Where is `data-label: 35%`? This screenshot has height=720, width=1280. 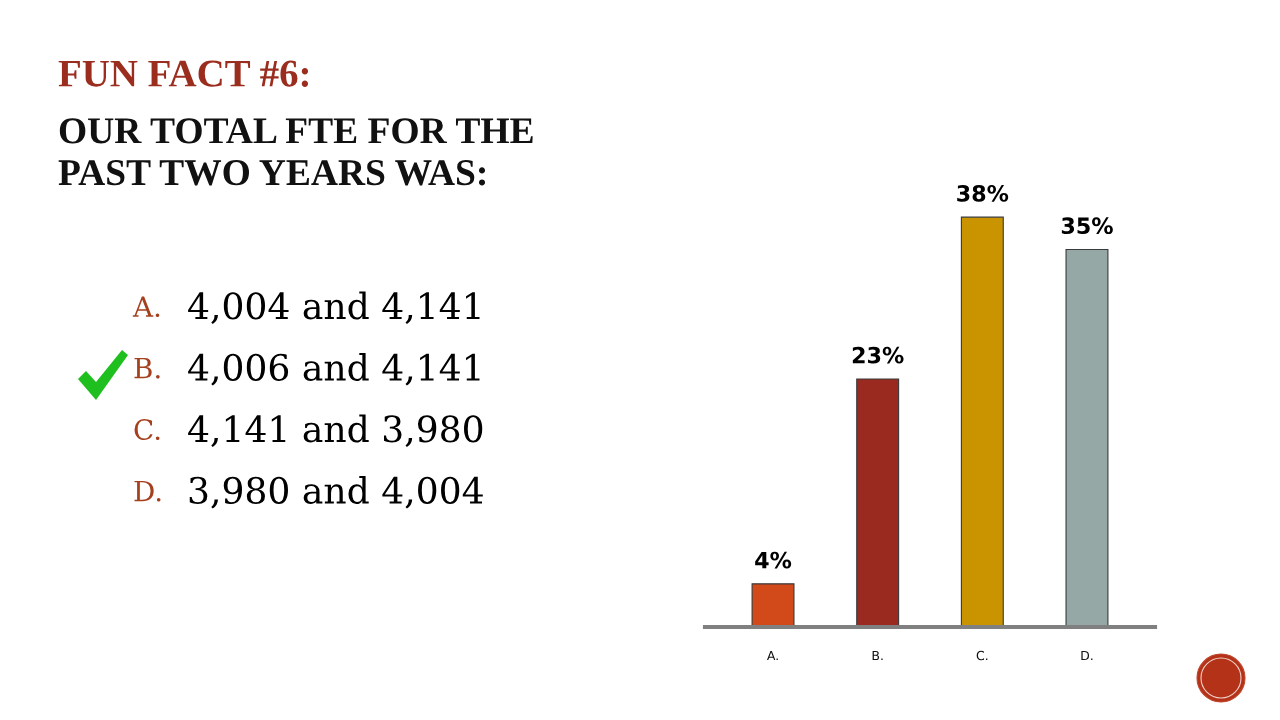 data-label: 35% is located at coordinates (1087, 226).